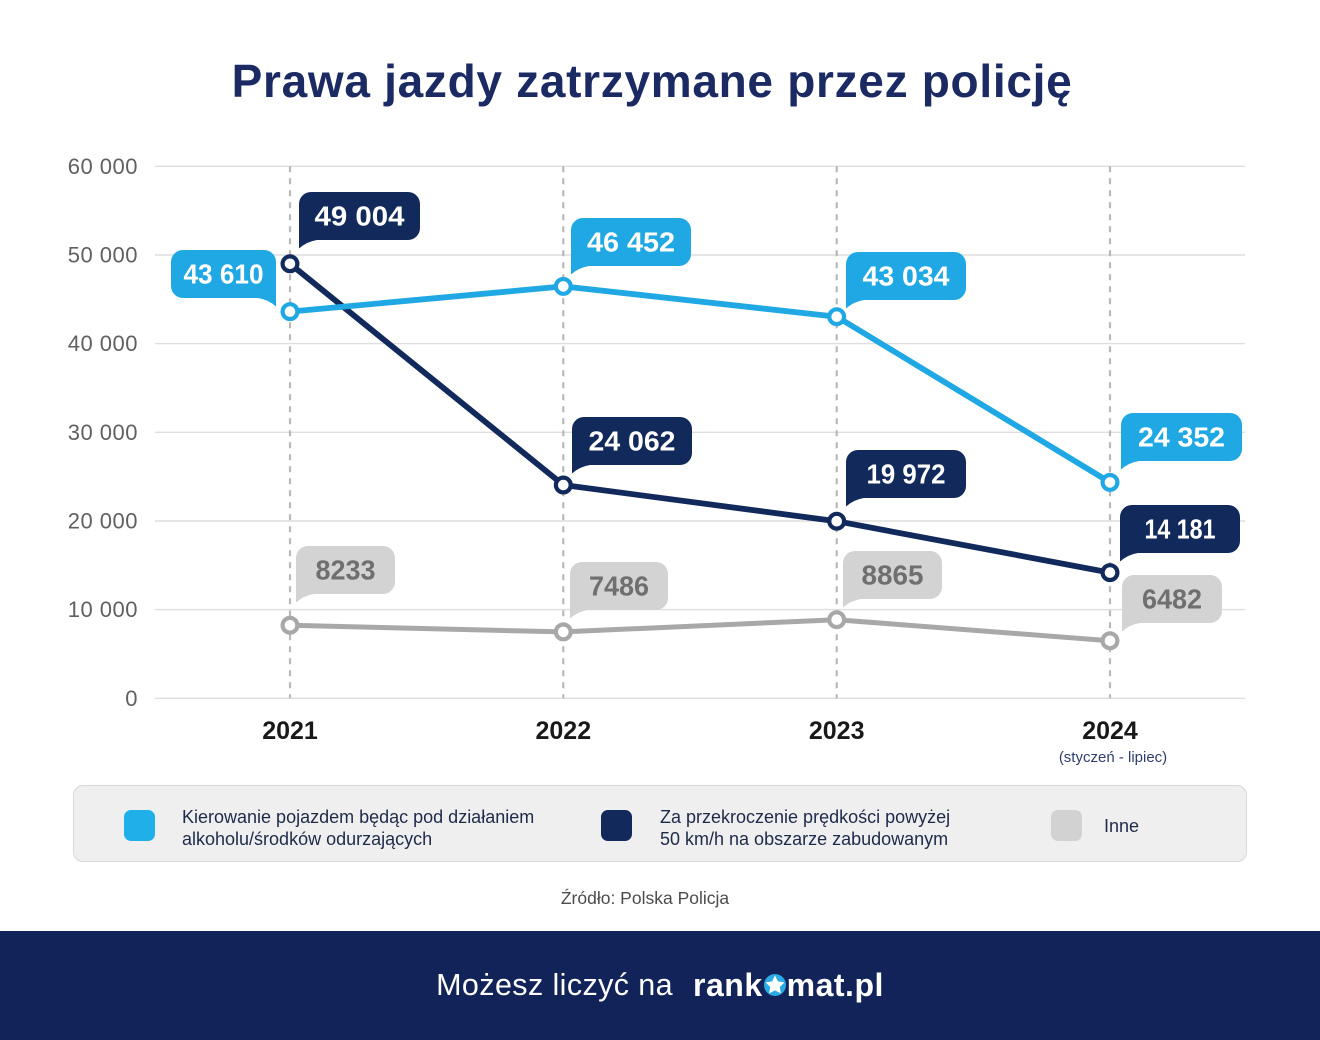  What do you see at coordinates (906, 474) in the screenshot?
I see `svg-text: 19 972` at bounding box center [906, 474].